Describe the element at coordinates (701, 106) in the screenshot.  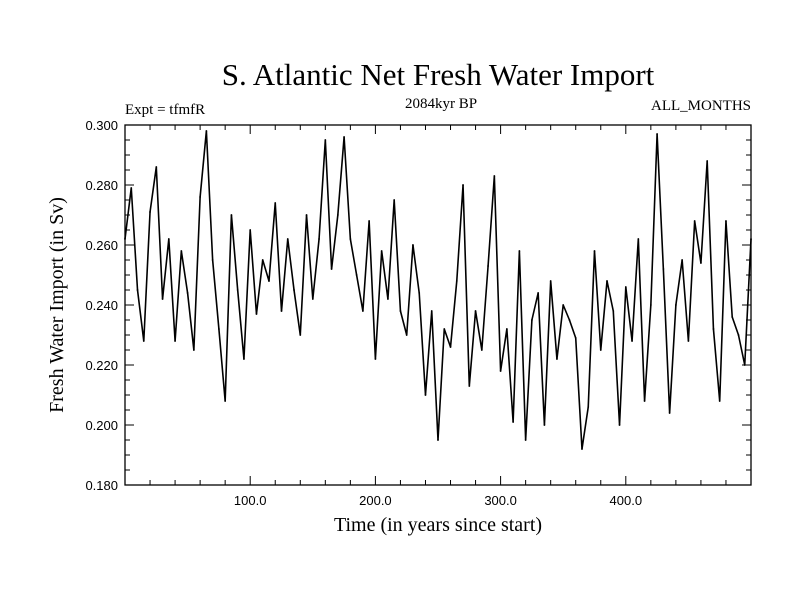
I see `subtitle-right: ALL_MONTHS` at that location.